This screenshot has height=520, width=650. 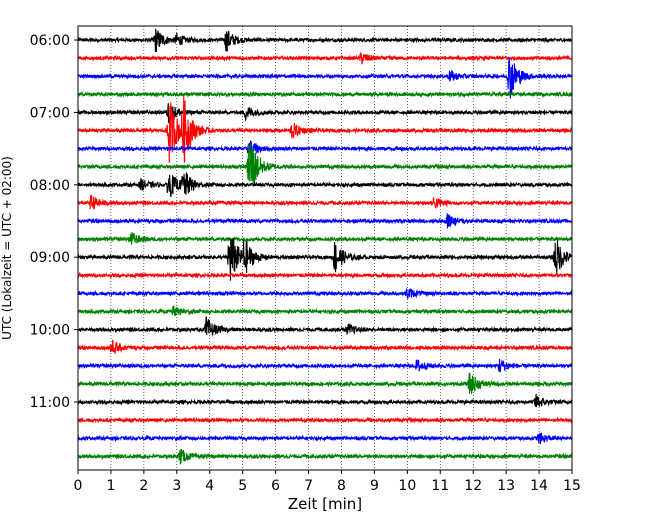 What do you see at coordinates (50, 258) in the screenshot?
I see `y-tick-label: 09:00` at bounding box center [50, 258].